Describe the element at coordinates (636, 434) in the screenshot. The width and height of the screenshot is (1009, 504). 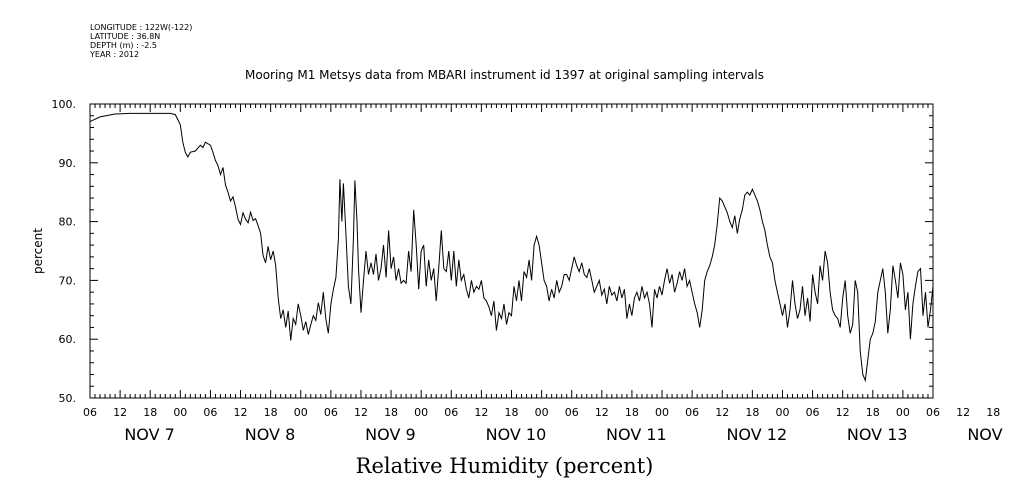
I see `x-day-label: NOV 11` at that location.